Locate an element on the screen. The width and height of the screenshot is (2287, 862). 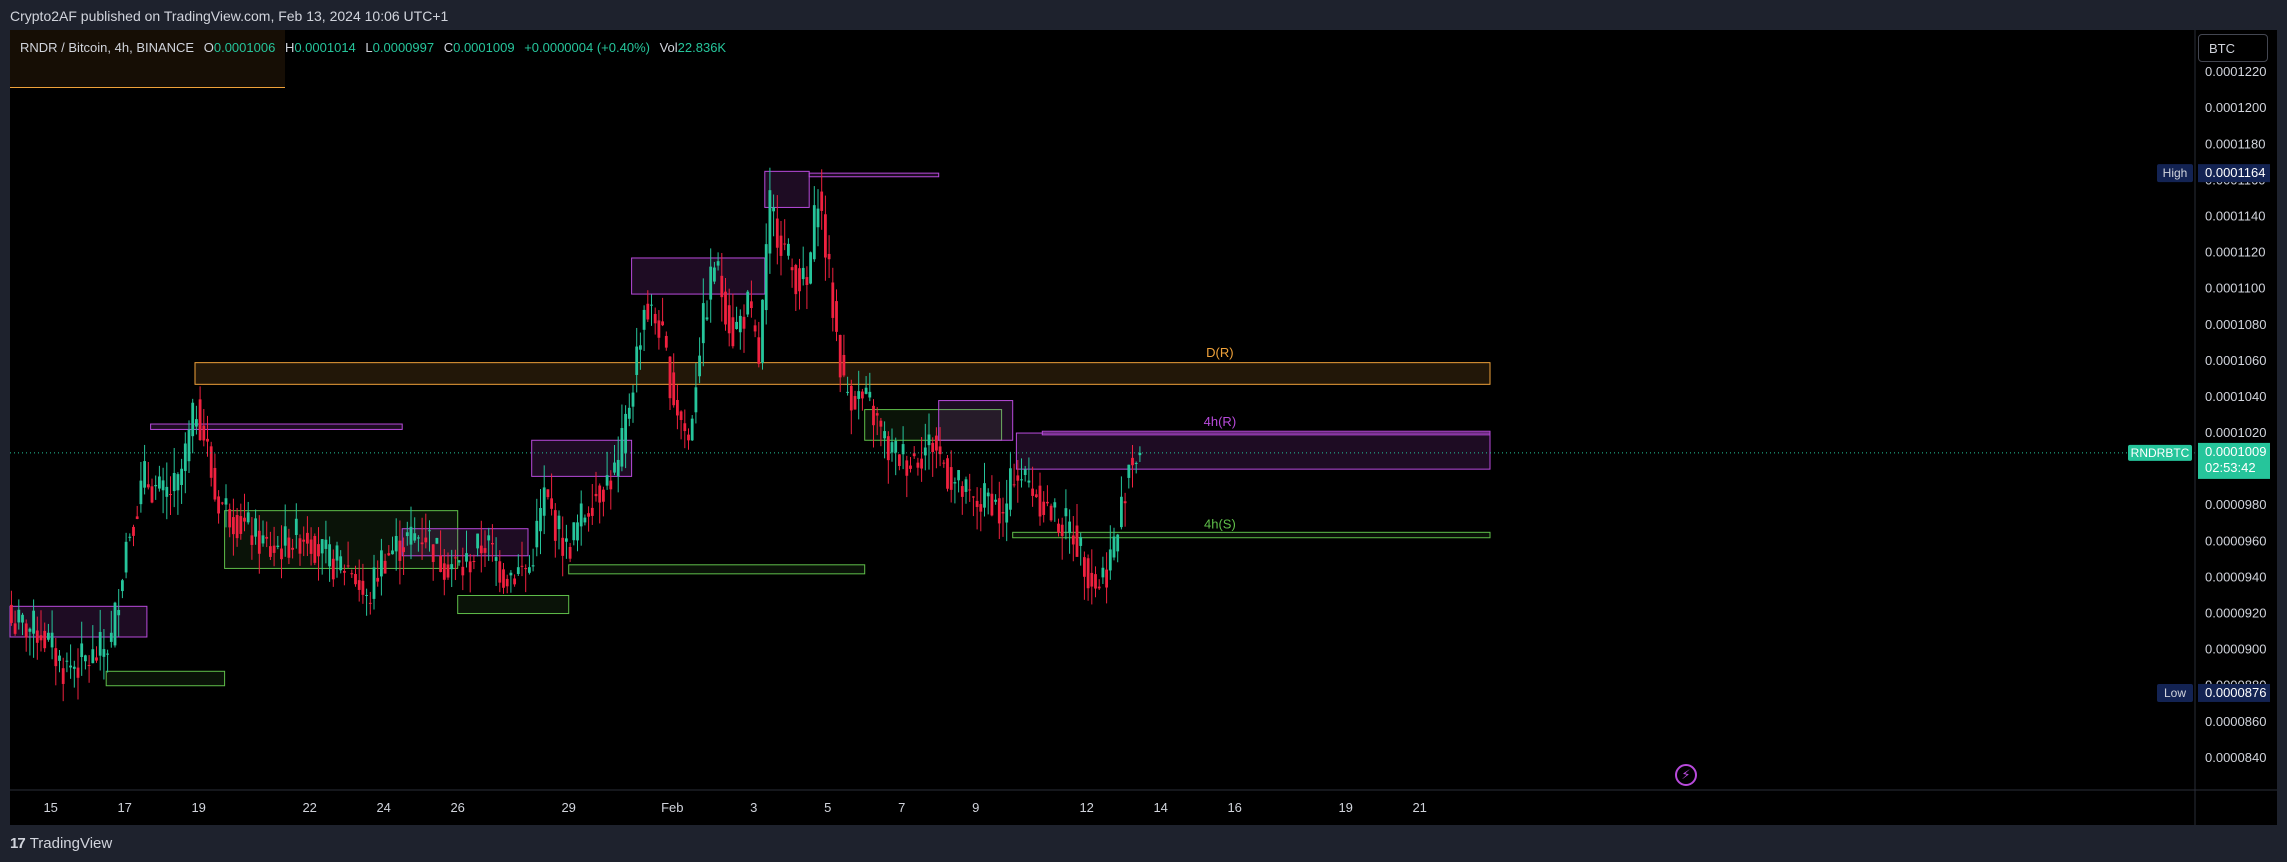
lightning-icon: ⚡ is located at coordinates (1686, 775).